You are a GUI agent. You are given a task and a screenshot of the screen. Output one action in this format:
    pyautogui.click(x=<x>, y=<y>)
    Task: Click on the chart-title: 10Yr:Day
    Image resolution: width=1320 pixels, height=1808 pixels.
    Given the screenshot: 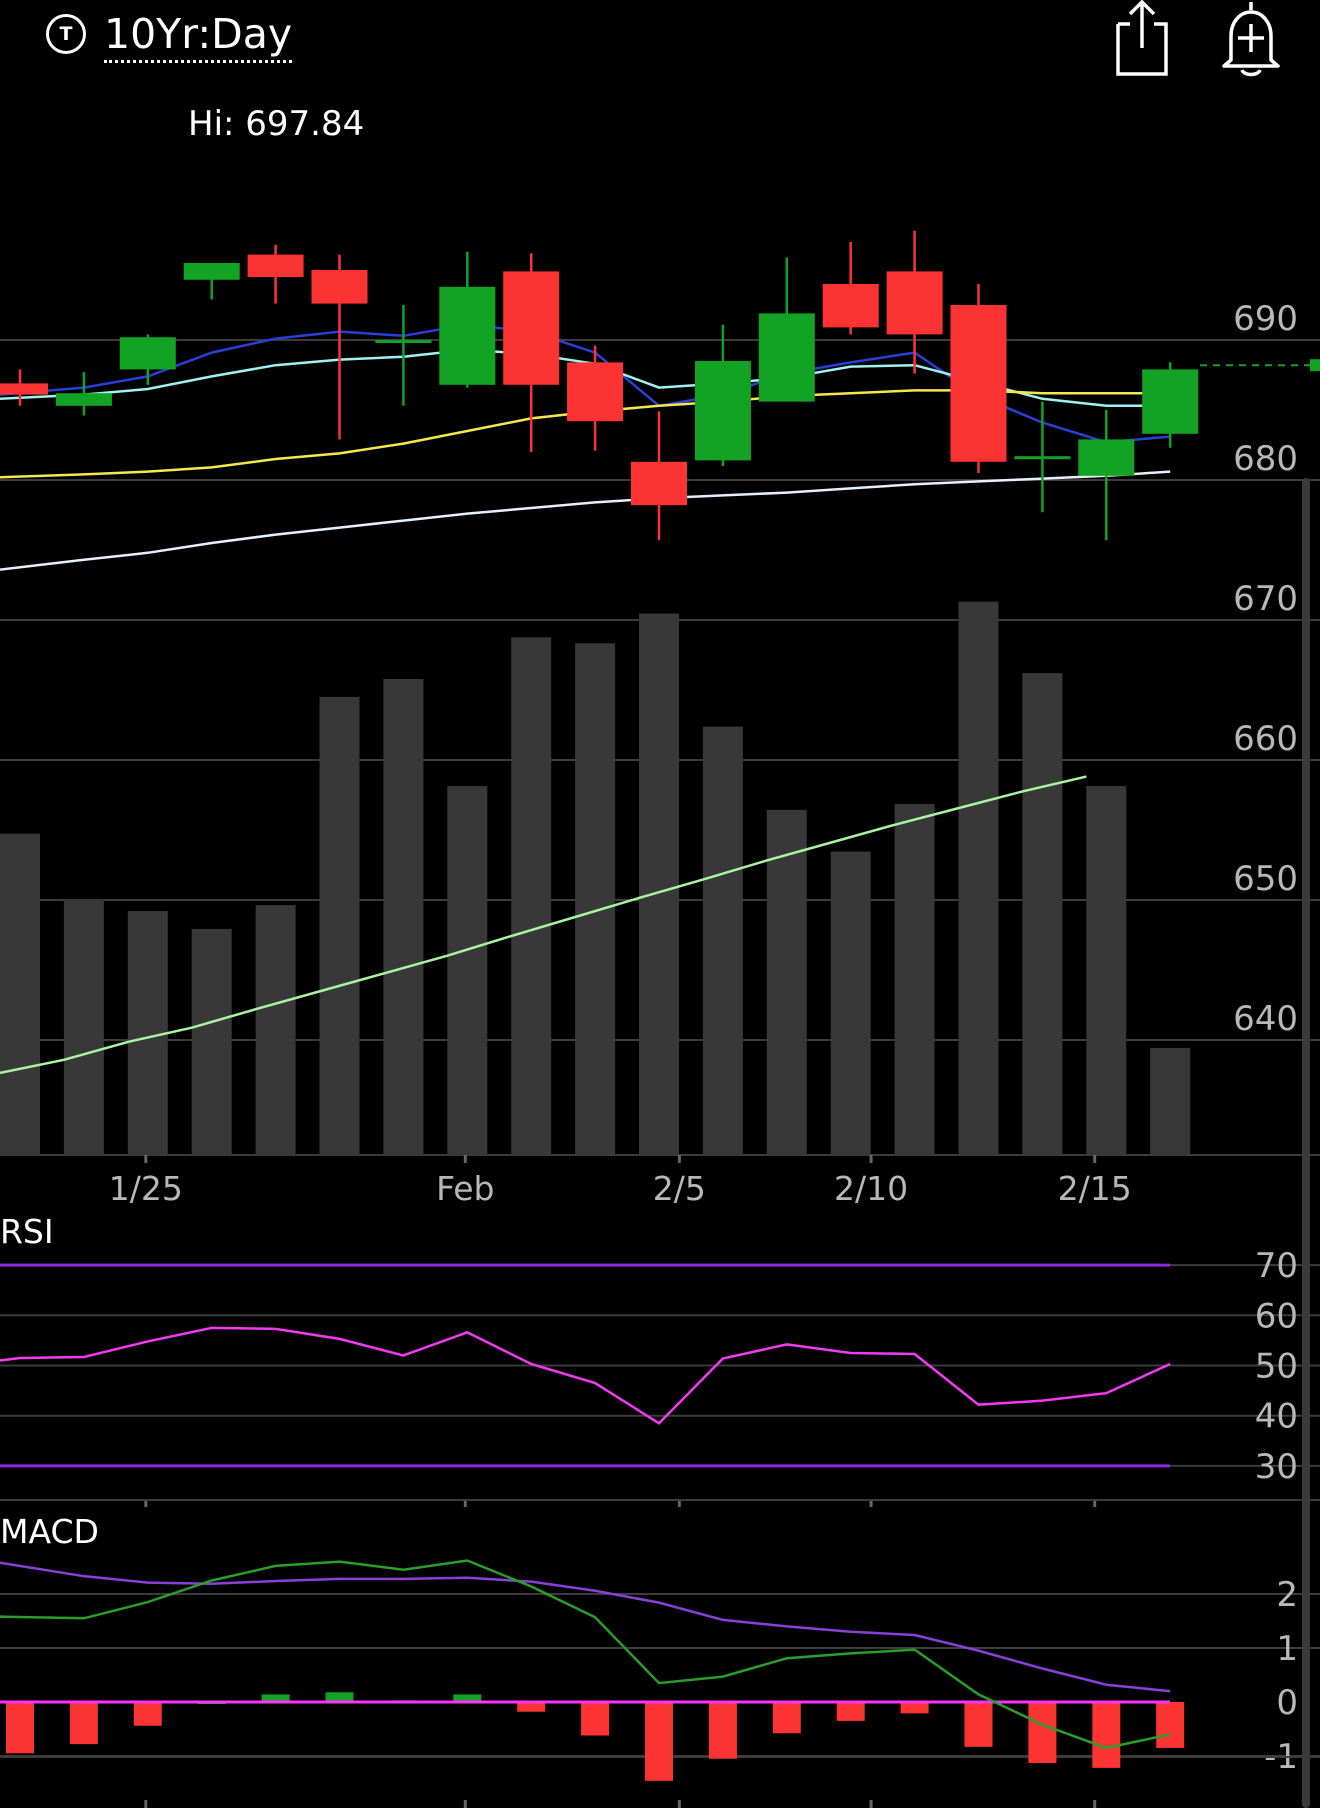 What is the action you would take?
    pyautogui.click(x=198, y=35)
    